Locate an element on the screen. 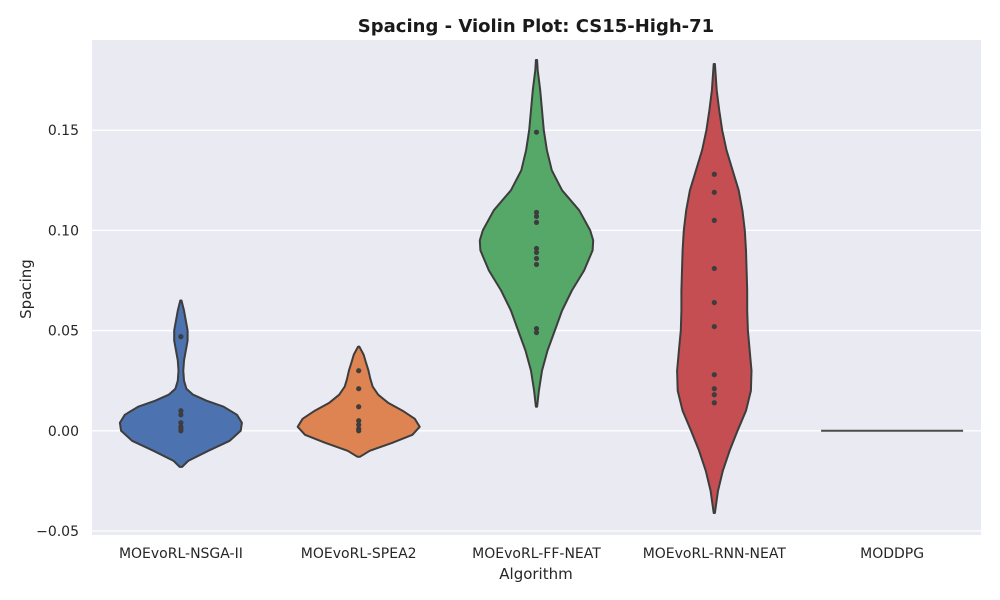 The image size is (1000, 600). y-tick-label: 0.00 is located at coordinates (63, 432).